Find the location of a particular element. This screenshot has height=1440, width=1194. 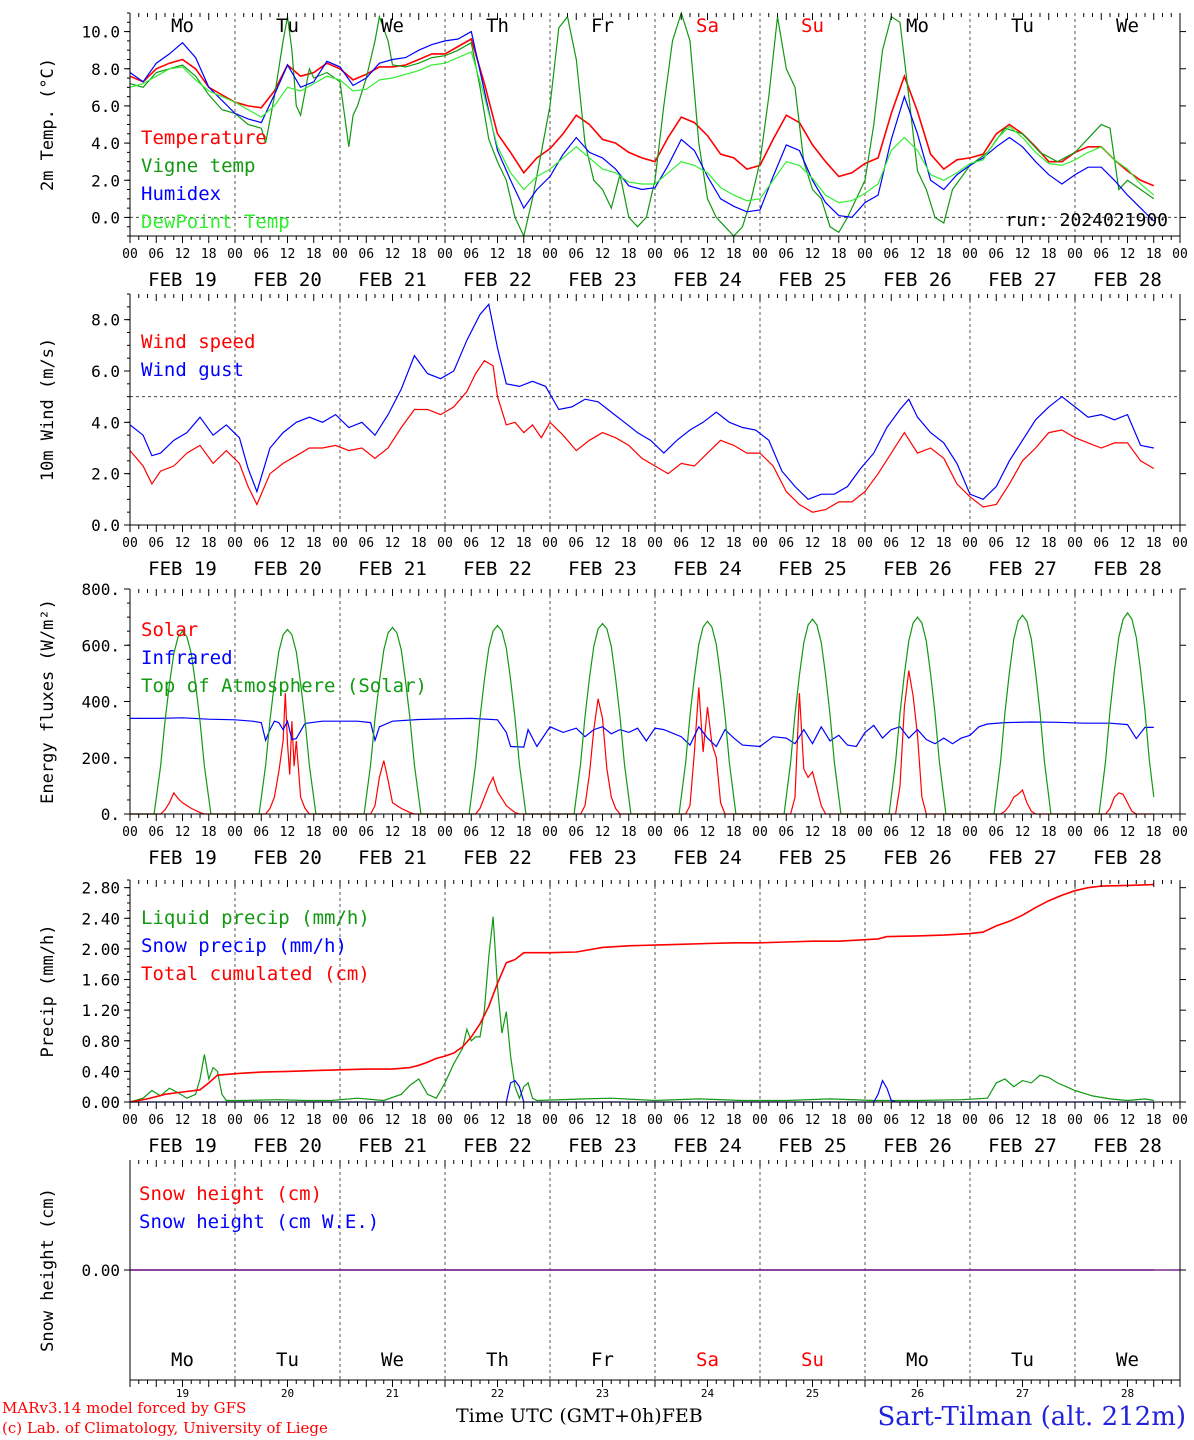

legend-entry: Temperature is located at coordinates (204, 138).